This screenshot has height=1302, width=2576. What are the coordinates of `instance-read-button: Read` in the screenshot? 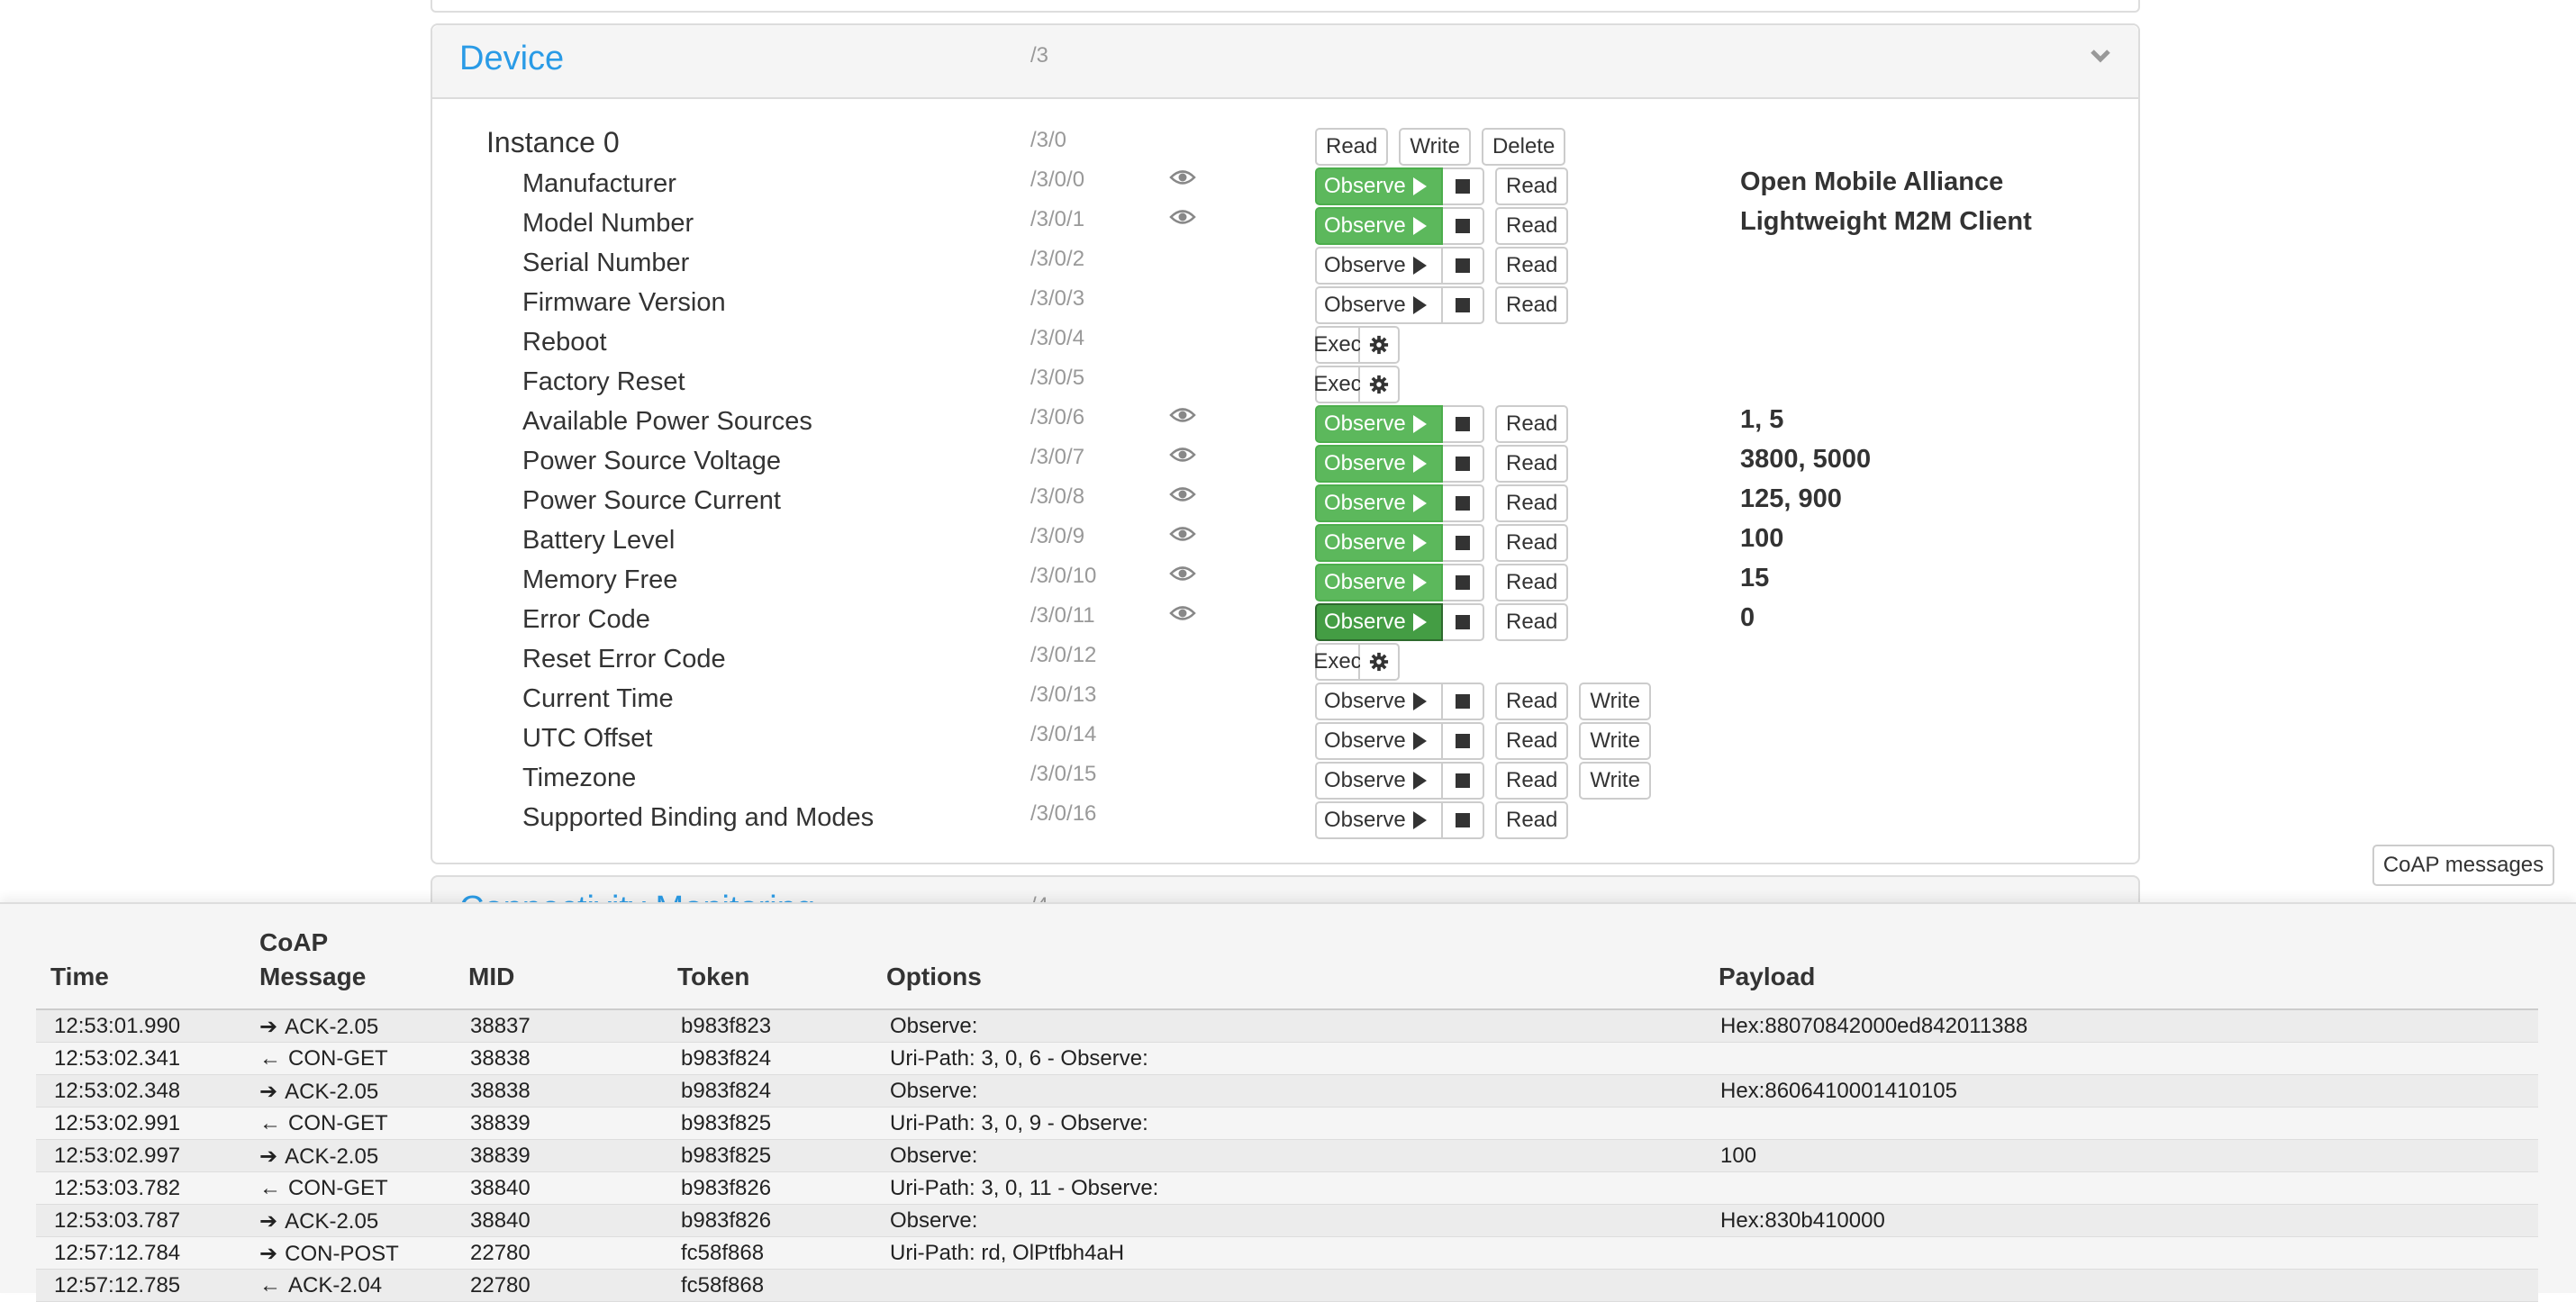 It's located at (1352, 147).